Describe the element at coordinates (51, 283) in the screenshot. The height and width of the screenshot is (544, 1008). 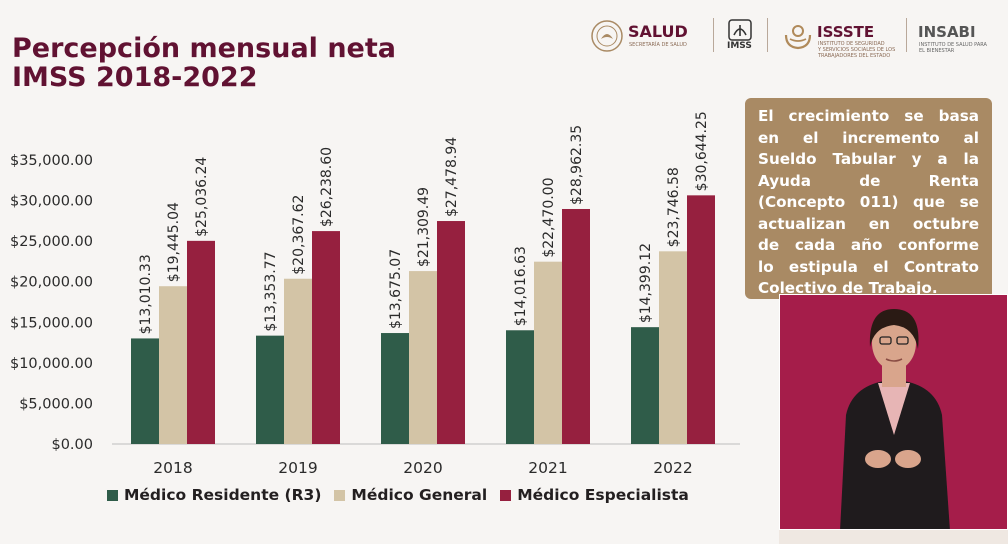
I see `y-tick-label: $20,000.00` at that location.